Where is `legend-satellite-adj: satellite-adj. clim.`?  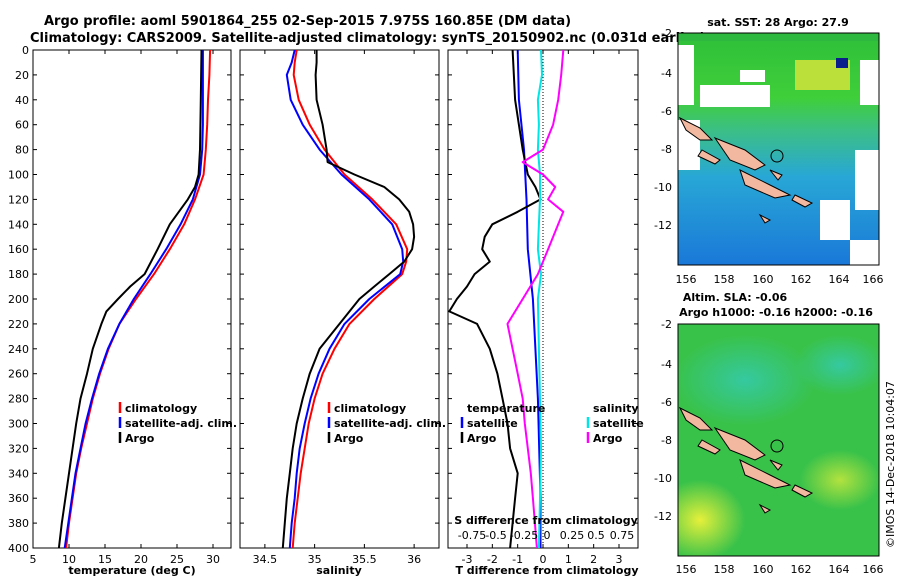
legend-satellite-adj: satellite-adj. clim. is located at coordinates (390, 423).